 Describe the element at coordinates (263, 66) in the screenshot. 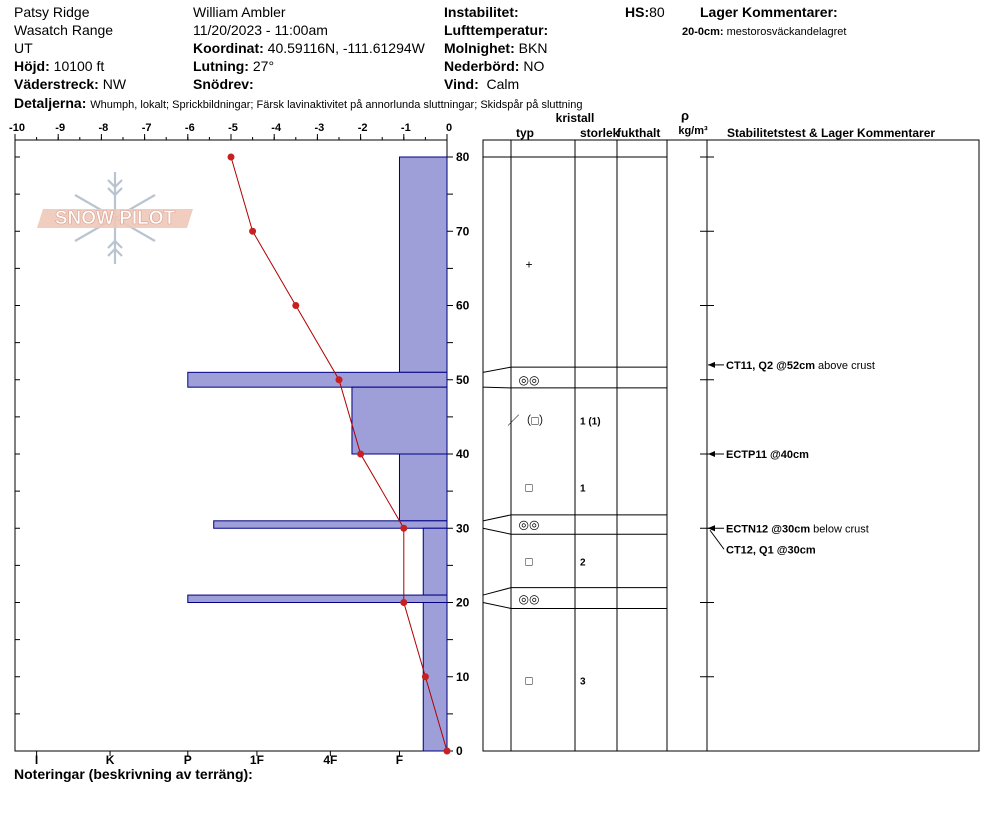

I see `slope-value: 27°` at that location.